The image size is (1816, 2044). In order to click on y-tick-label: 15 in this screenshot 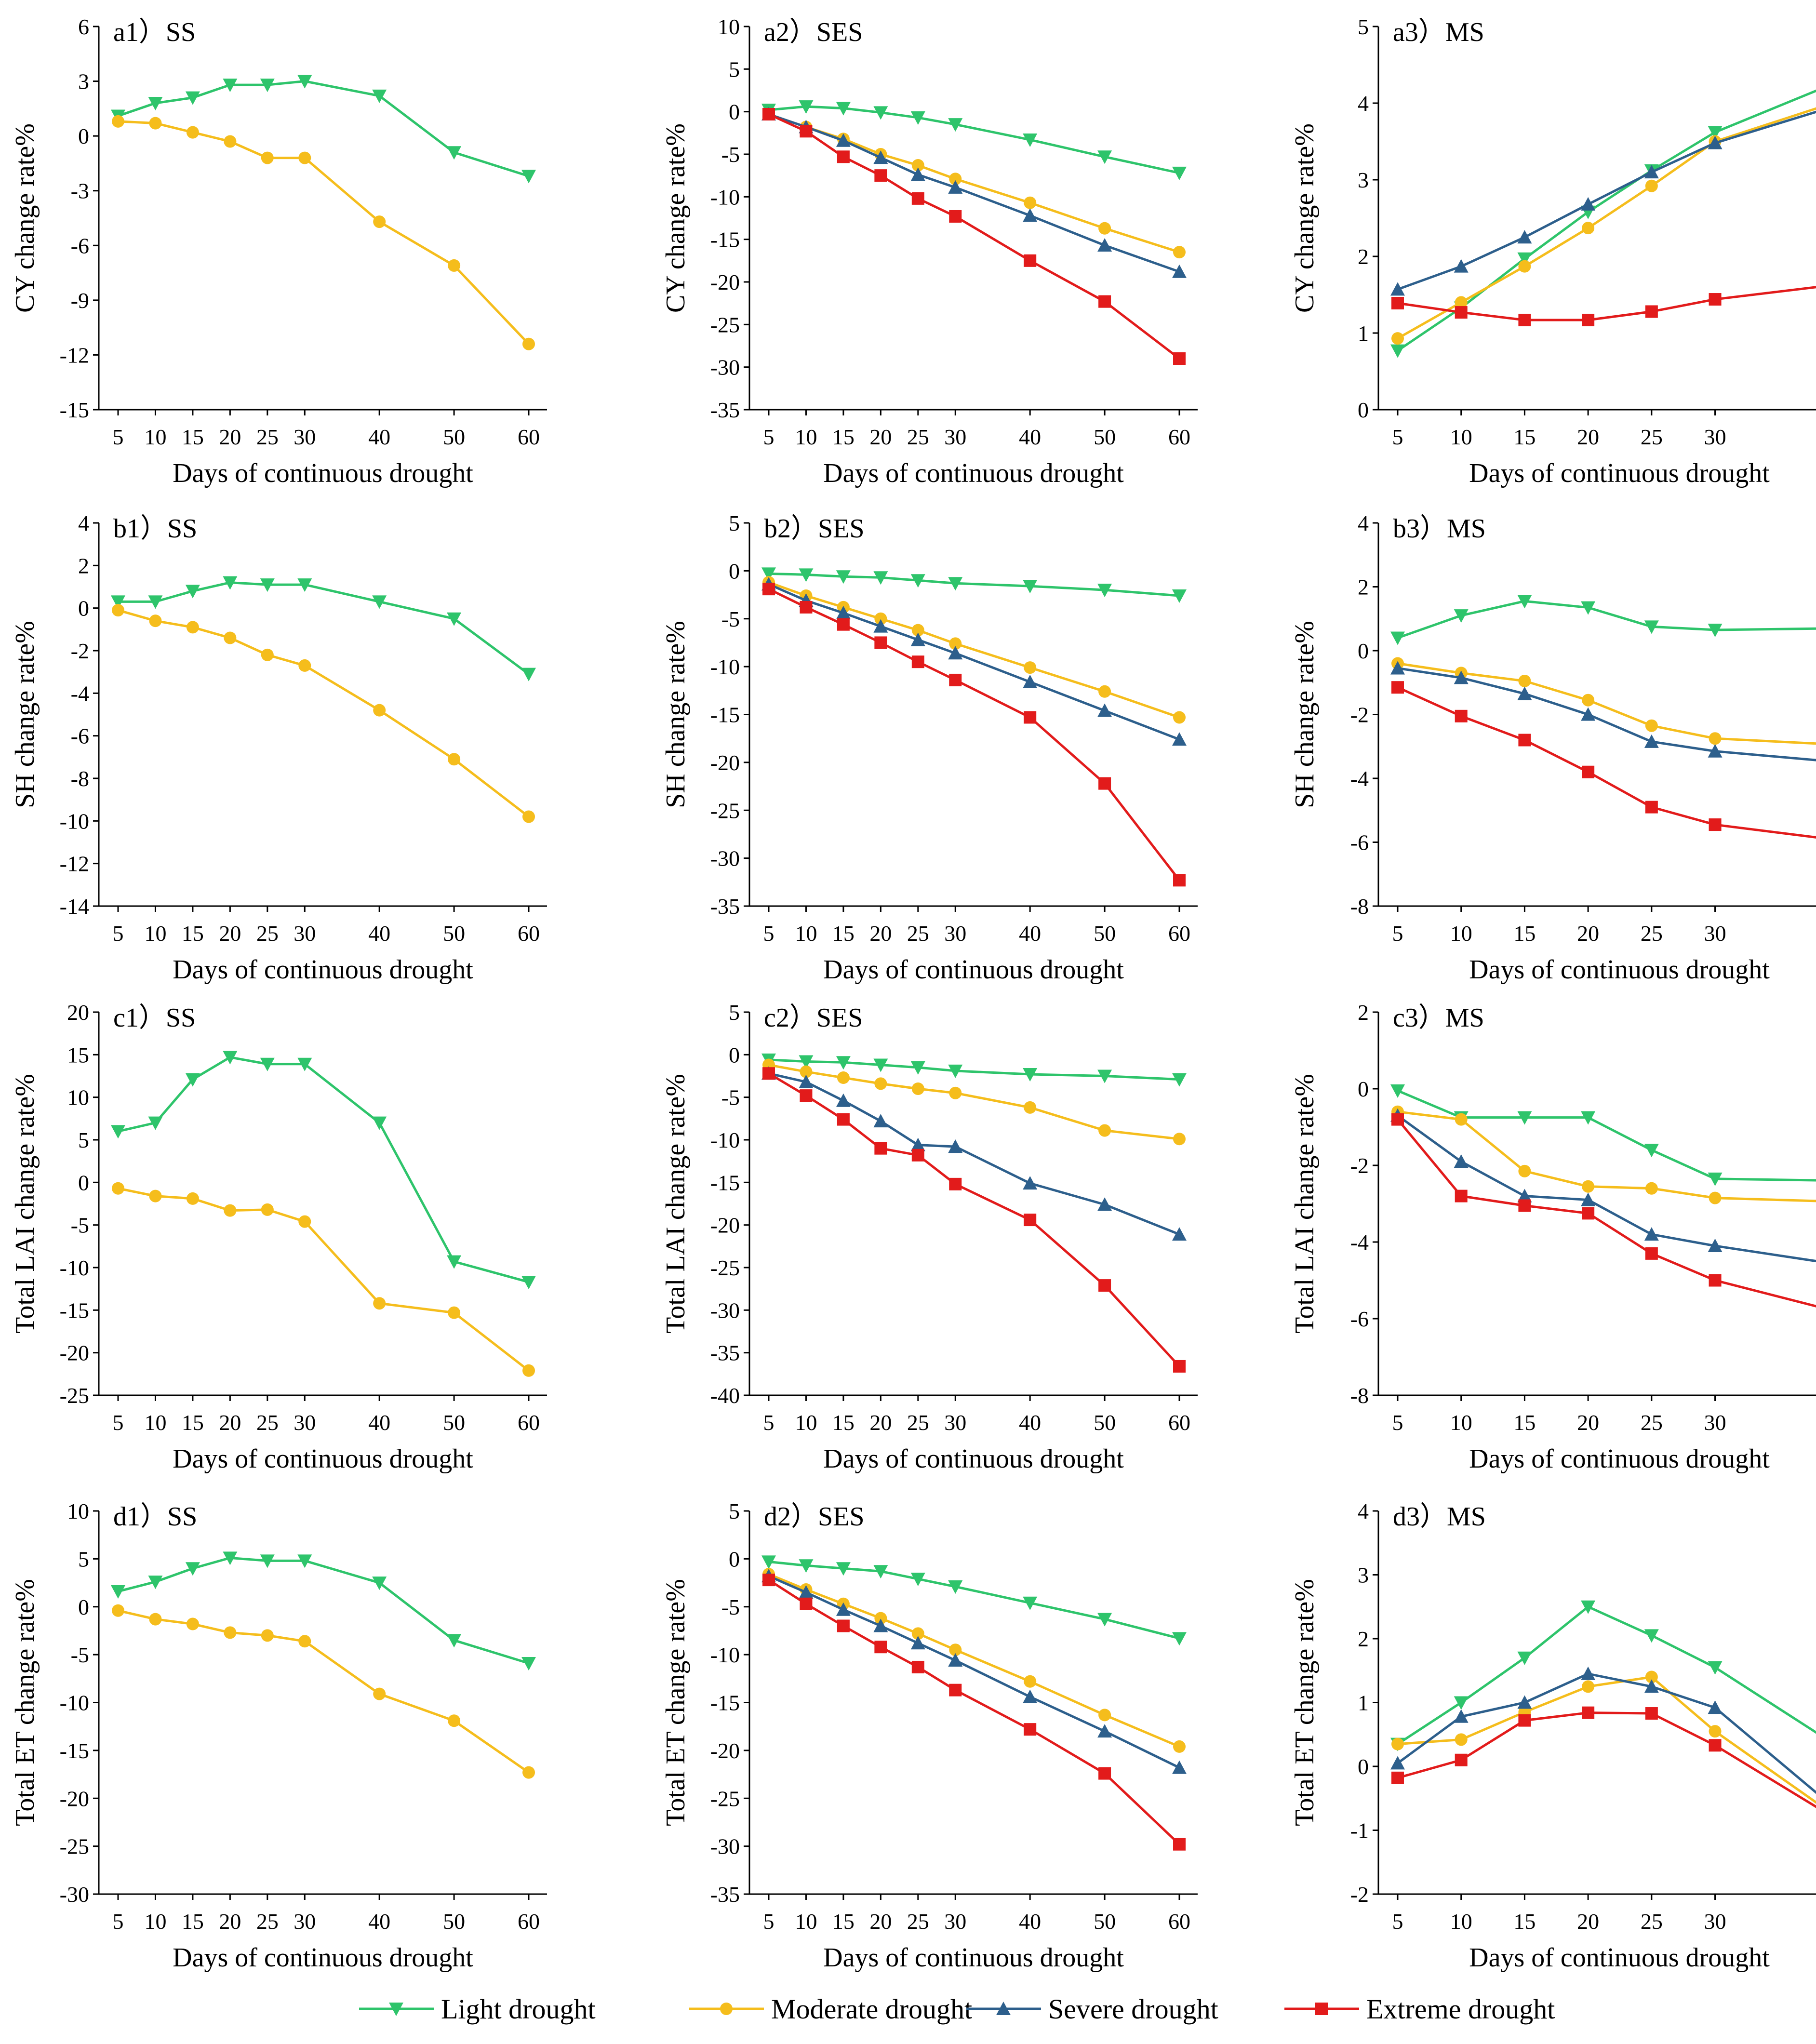, I will do `click(78, 1054)`.